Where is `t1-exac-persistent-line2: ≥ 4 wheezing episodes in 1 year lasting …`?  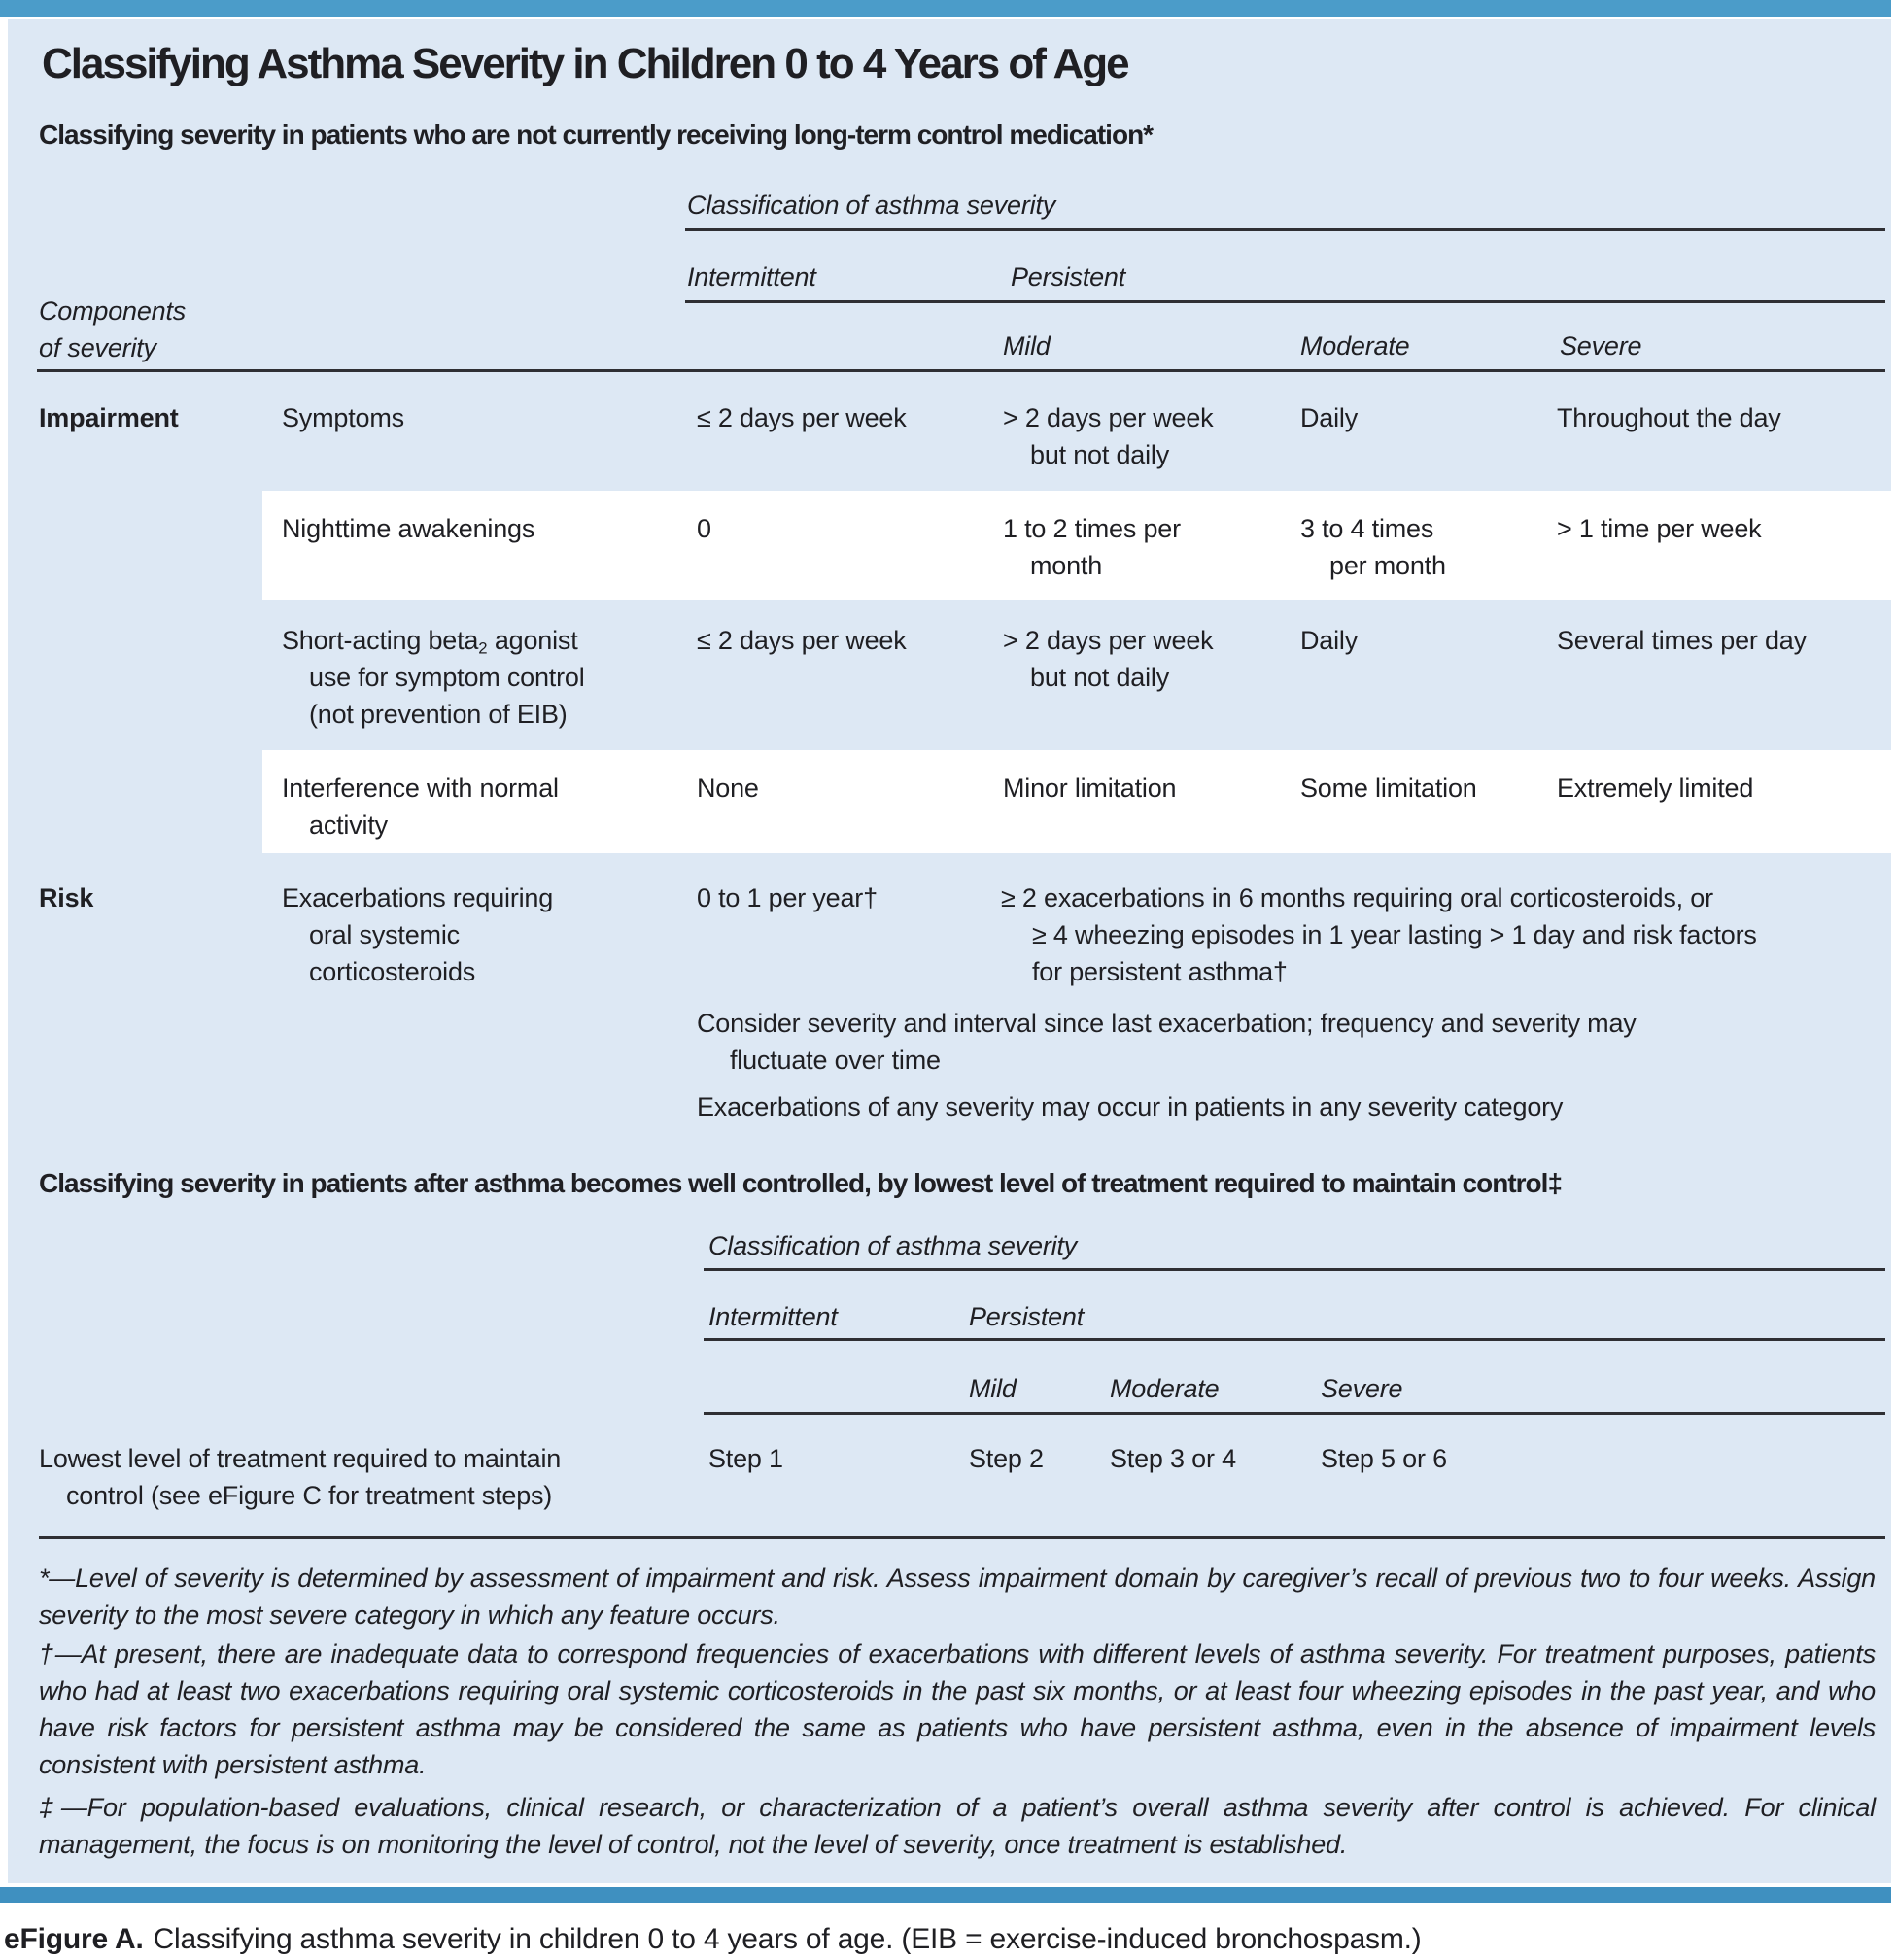 t1-exac-persistent-line2: ≥ 4 wheezing episodes in 1 year lasting … is located at coordinates (1394, 934).